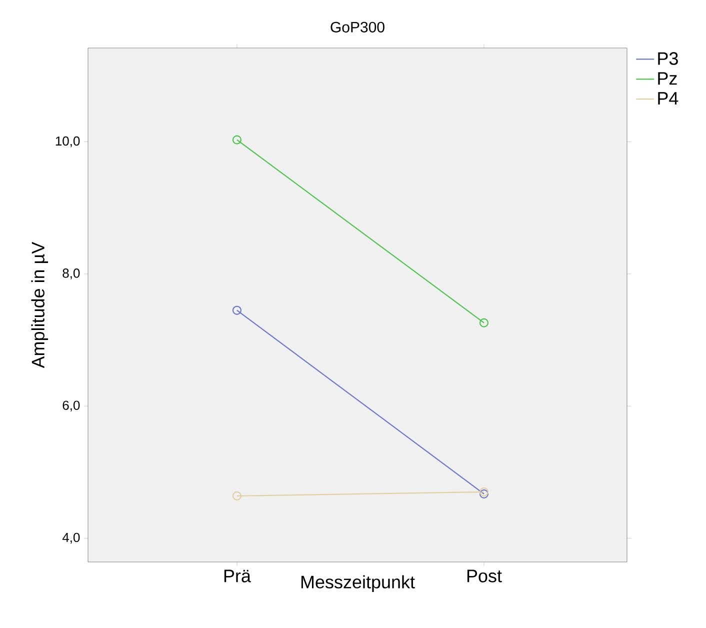 Image resolution: width=706 pixels, height=628 pixels. Describe the element at coordinates (357, 27) in the screenshot. I see `chart-title: GoP300` at that location.